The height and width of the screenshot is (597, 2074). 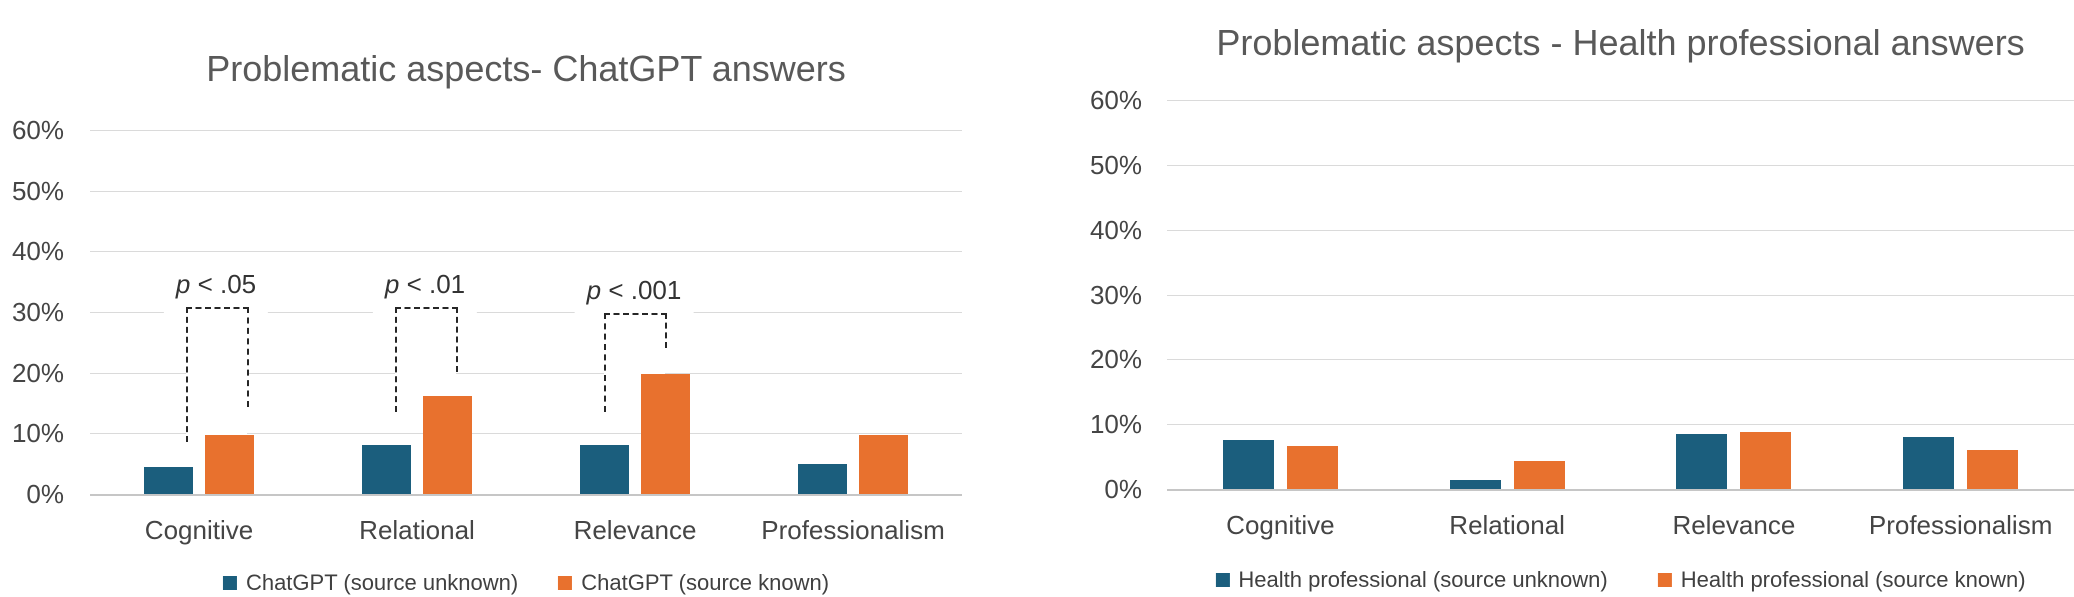 What do you see at coordinates (1539, 475) in the screenshot?
I see `bar-health-professional-source-known-relational` at bounding box center [1539, 475].